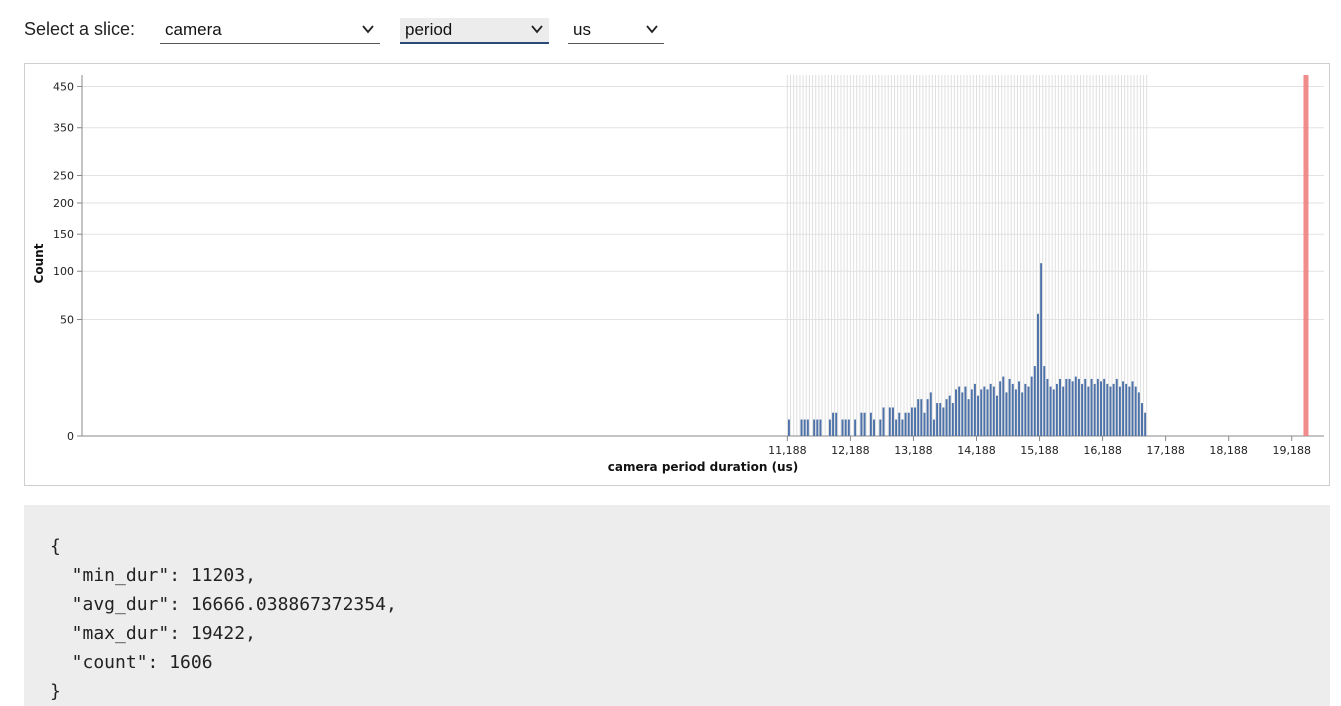  What do you see at coordinates (1165, 450) in the screenshot?
I see `x-tick-label: 17,188` at bounding box center [1165, 450].